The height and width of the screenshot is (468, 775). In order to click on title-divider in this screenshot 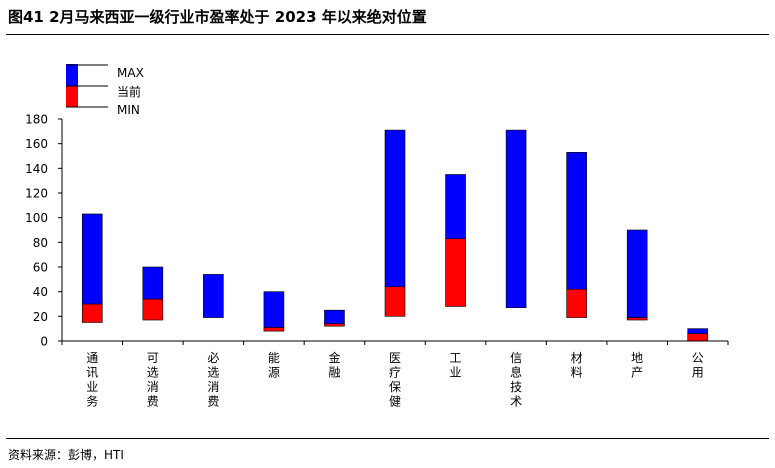, I will do `click(387, 34)`.